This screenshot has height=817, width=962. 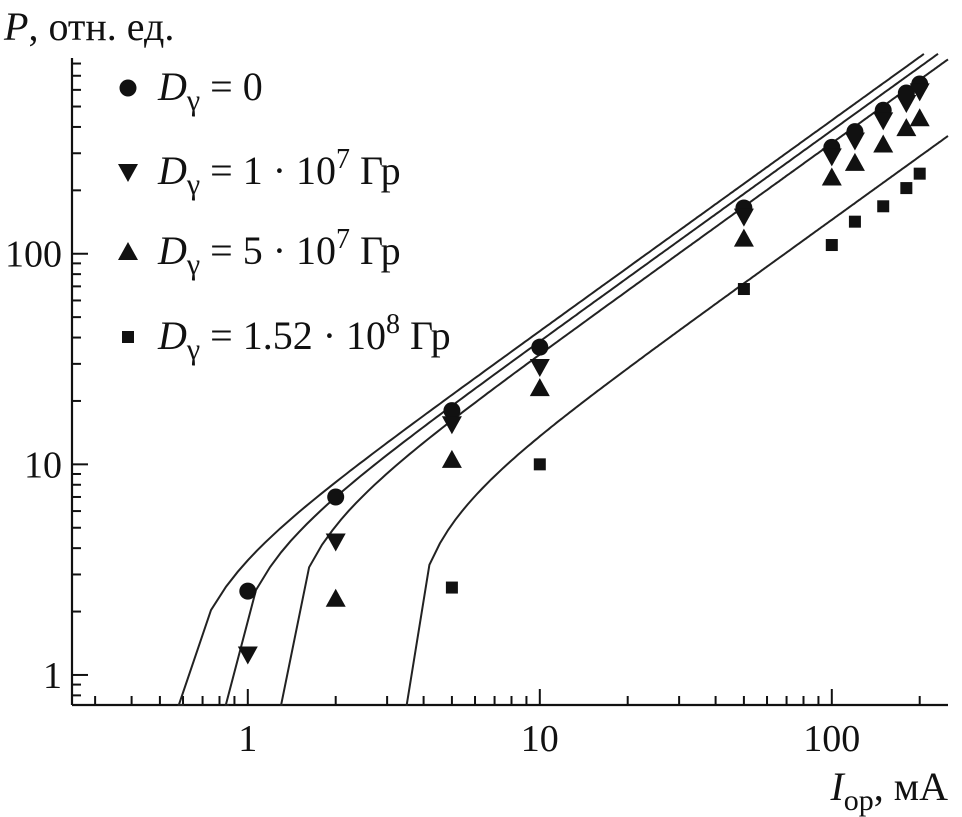 What do you see at coordinates (837, 786) in the screenshot?
I see `x-axis-symbol: I` at bounding box center [837, 786].